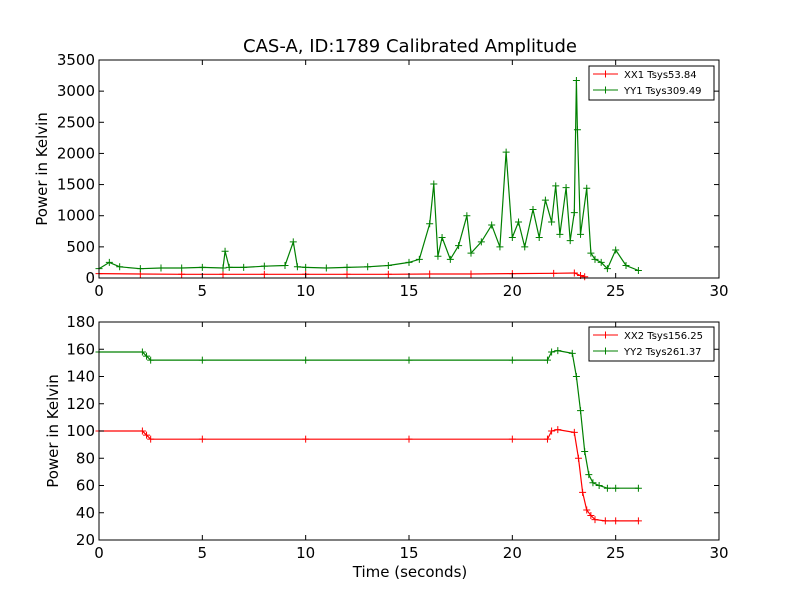 This screenshot has height=600, width=800. Describe the element at coordinates (305, 553) in the screenshot. I see `bottom-x-tick-label: 10` at that location.